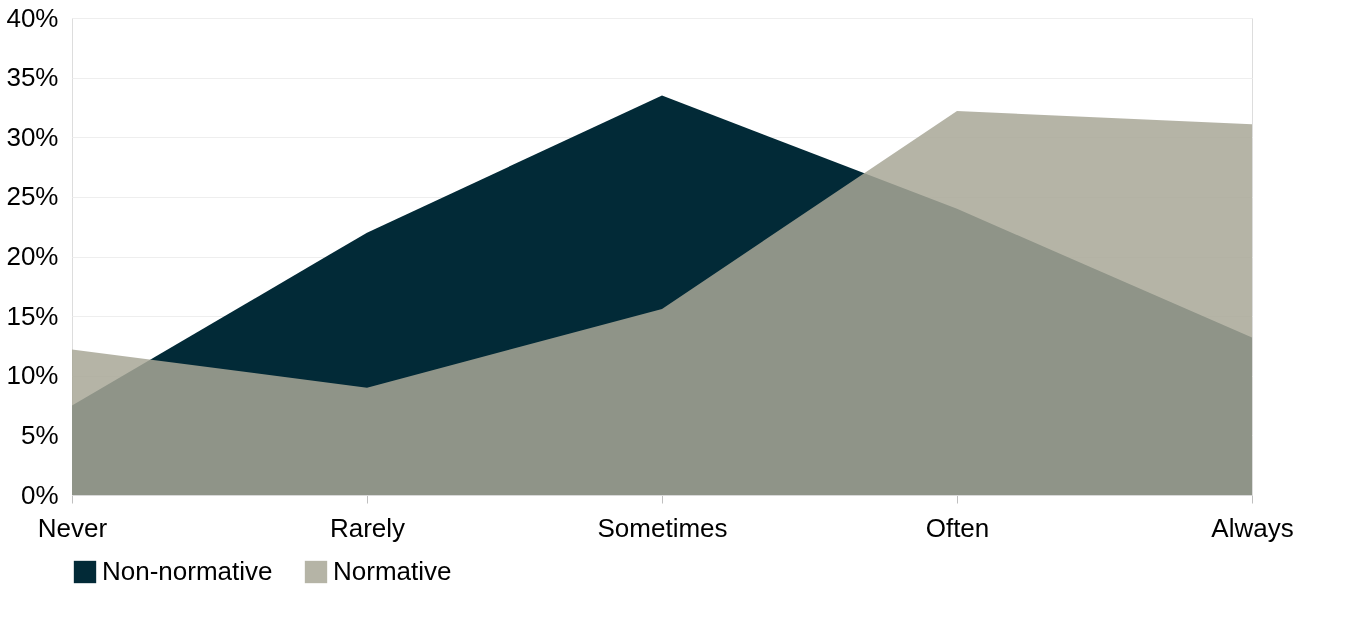 The image size is (1347, 641). What do you see at coordinates (32, 256) in the screenshot?
I see `y-tick-label: 20%` at bounding box center [32, 256].